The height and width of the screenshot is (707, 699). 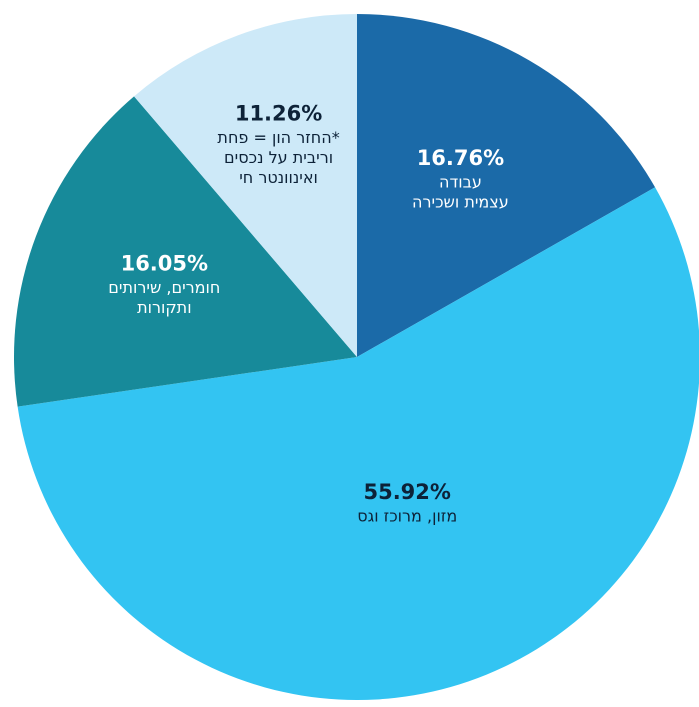 What do you see at coordinates (278, 157) in the screenshot?
I see `slice-label: וריבית על נכסים` at bounding box center [278, 157].